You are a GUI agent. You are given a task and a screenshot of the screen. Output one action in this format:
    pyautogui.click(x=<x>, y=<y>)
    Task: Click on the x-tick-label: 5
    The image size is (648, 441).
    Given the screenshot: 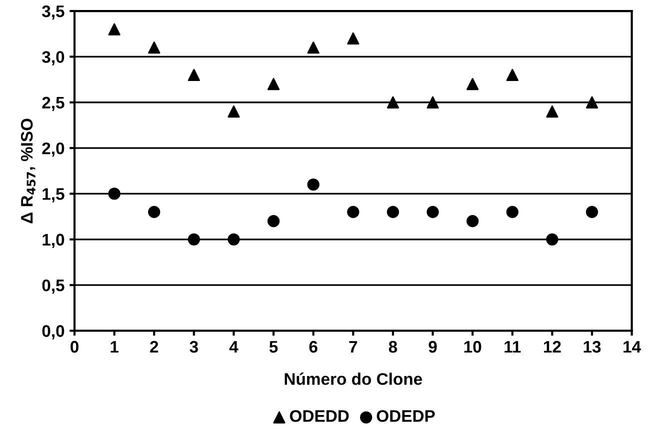 What is the action you would take?
    pyautogui.click(x=273, y=347)
    